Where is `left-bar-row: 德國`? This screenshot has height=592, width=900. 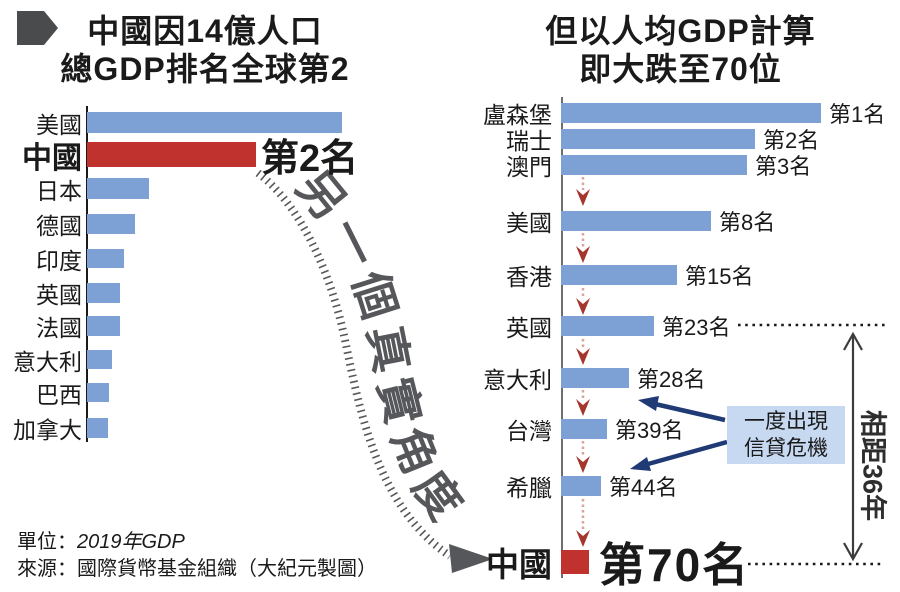 left-bar-row: 德國 is located at coordinates (67, 226).